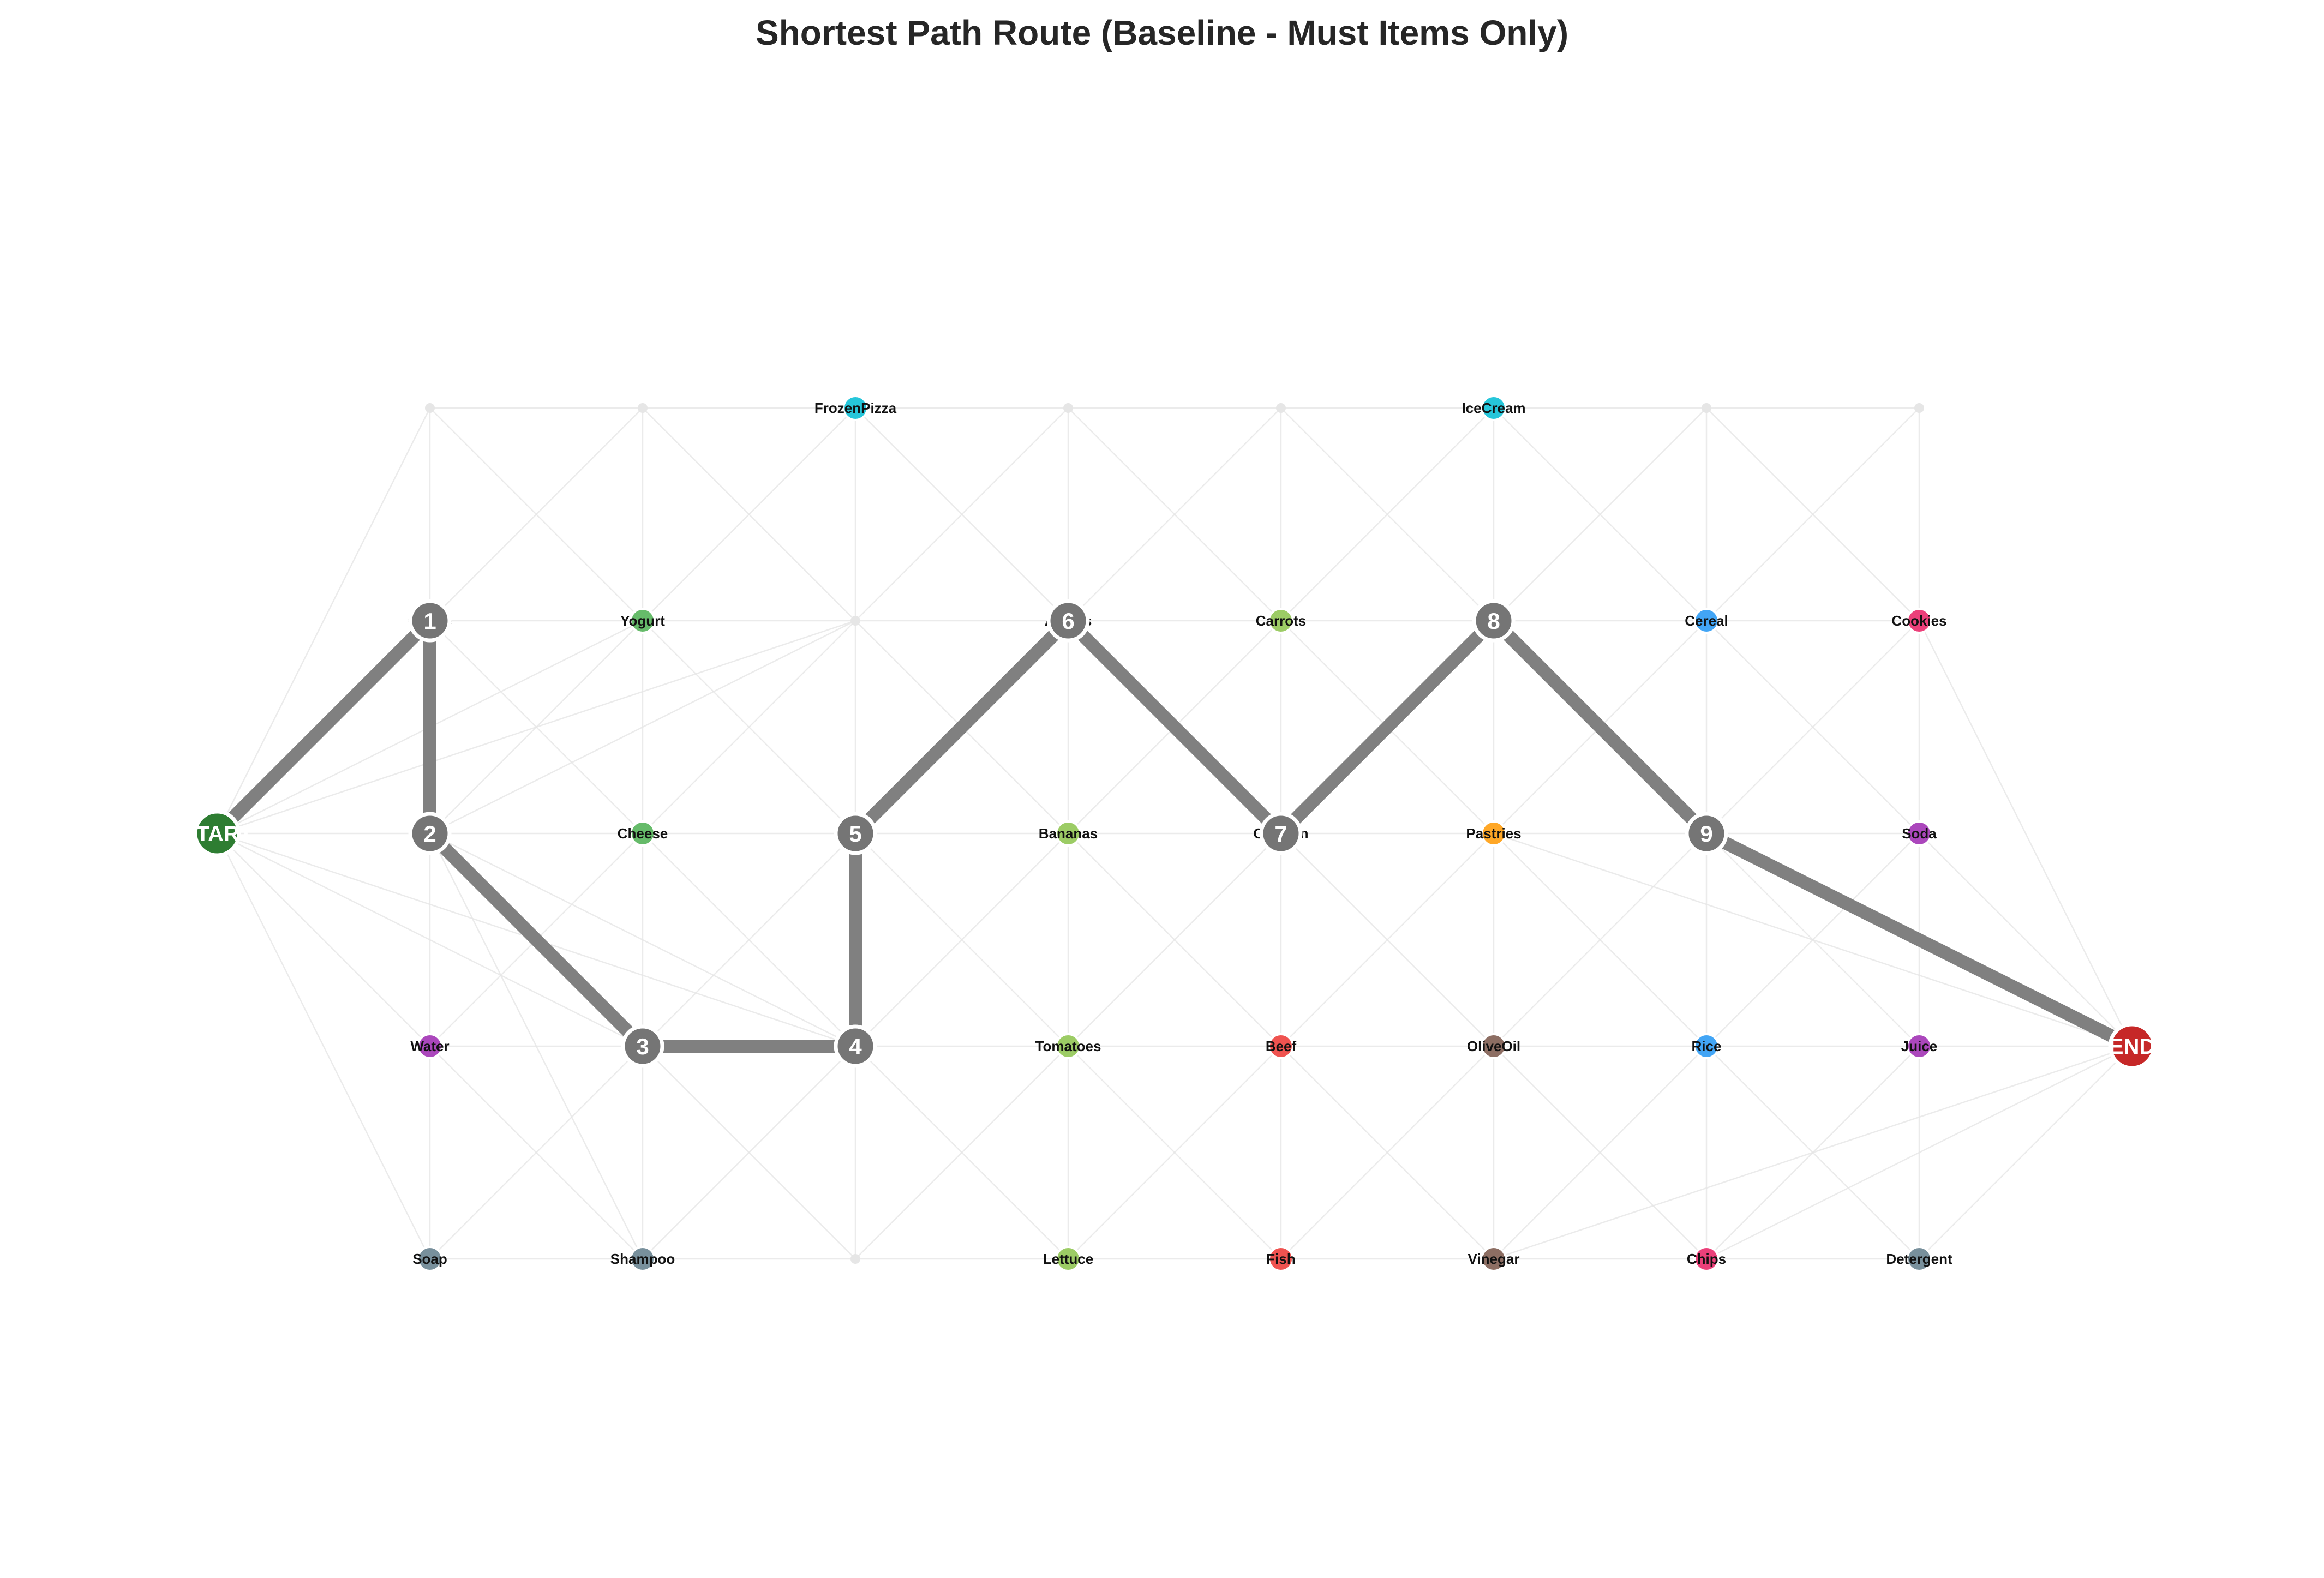 The width and height of the screenshot is (2324, 1578). I want to click on item-node-soda: Soda, so click(1919, 833).